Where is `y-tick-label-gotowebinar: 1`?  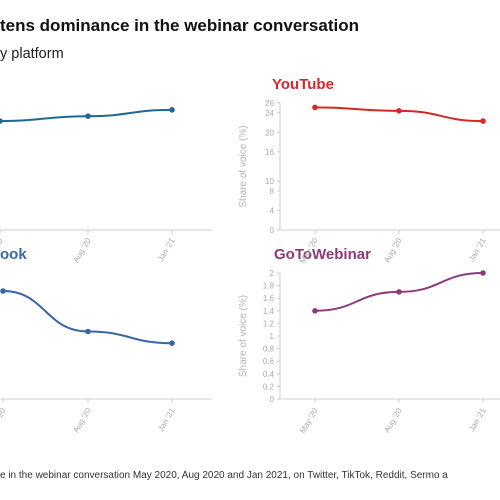 y-tick-label-gotowebinar: 1 is located at coordinates (272, 336).